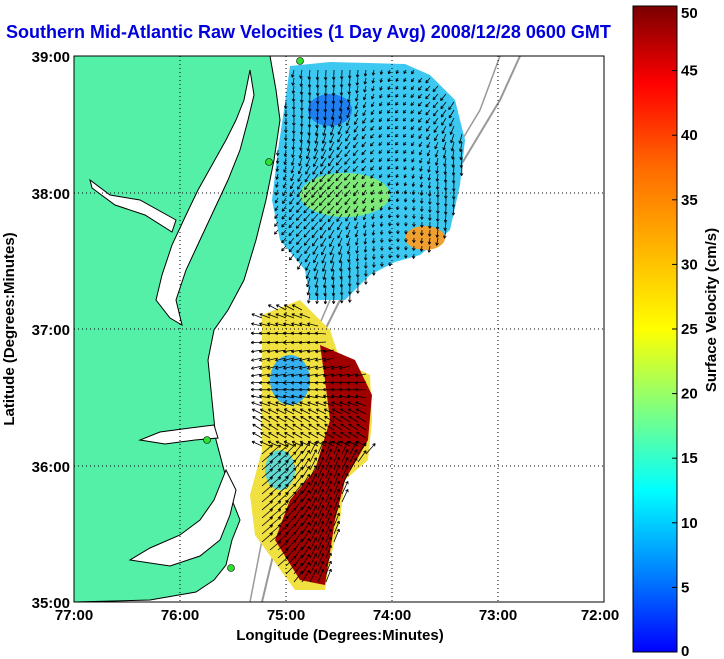 This screenshot has width=724, height=659. Describe the element at coordinates (51, 603) in the screenshot. I see `y-tick-label: 35:00` at that location.